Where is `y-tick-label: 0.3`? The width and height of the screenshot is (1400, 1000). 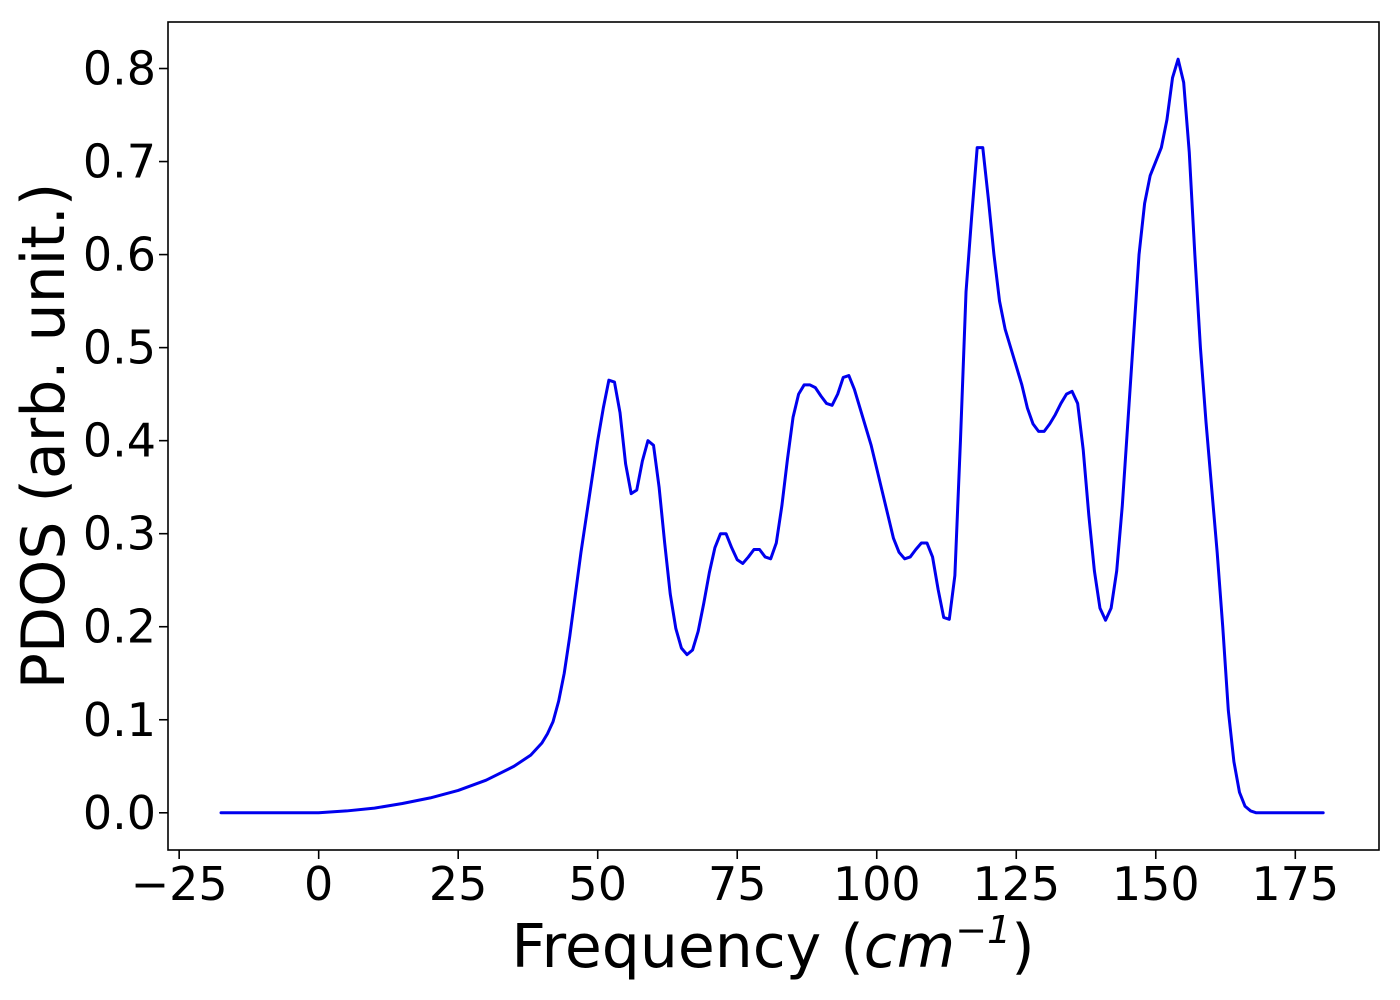
y-tick-label: 0.3 is located at coordinates (119, 534).